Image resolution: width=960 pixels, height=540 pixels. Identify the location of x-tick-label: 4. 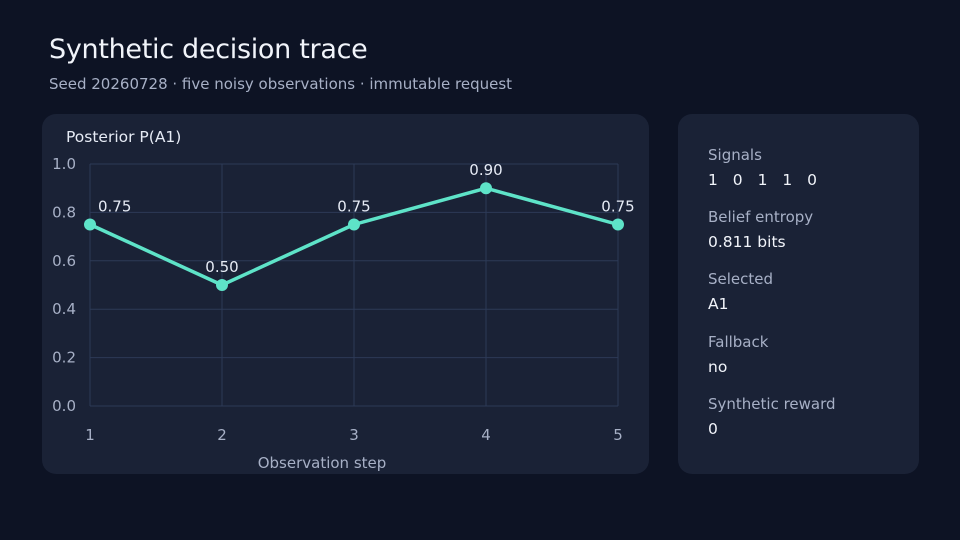
(486, 435).